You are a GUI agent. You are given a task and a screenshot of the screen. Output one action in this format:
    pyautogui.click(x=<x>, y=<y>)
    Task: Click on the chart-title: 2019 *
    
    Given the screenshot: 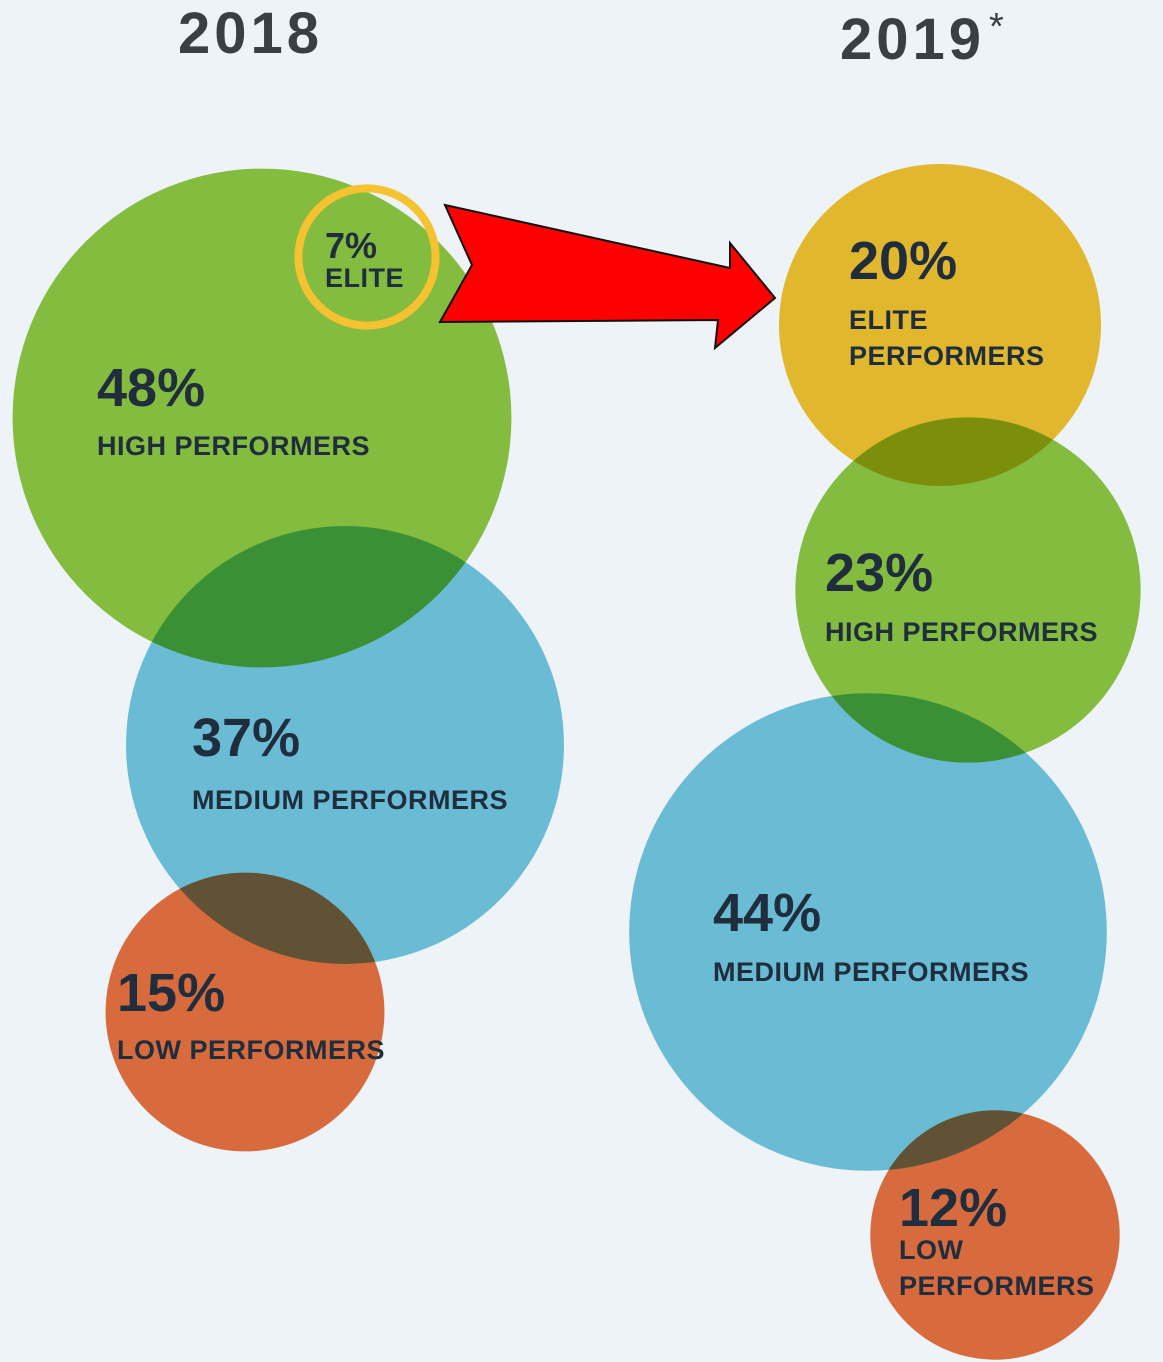 What is the action you would take?
    pyautogui.click(x=924, y=39)
    